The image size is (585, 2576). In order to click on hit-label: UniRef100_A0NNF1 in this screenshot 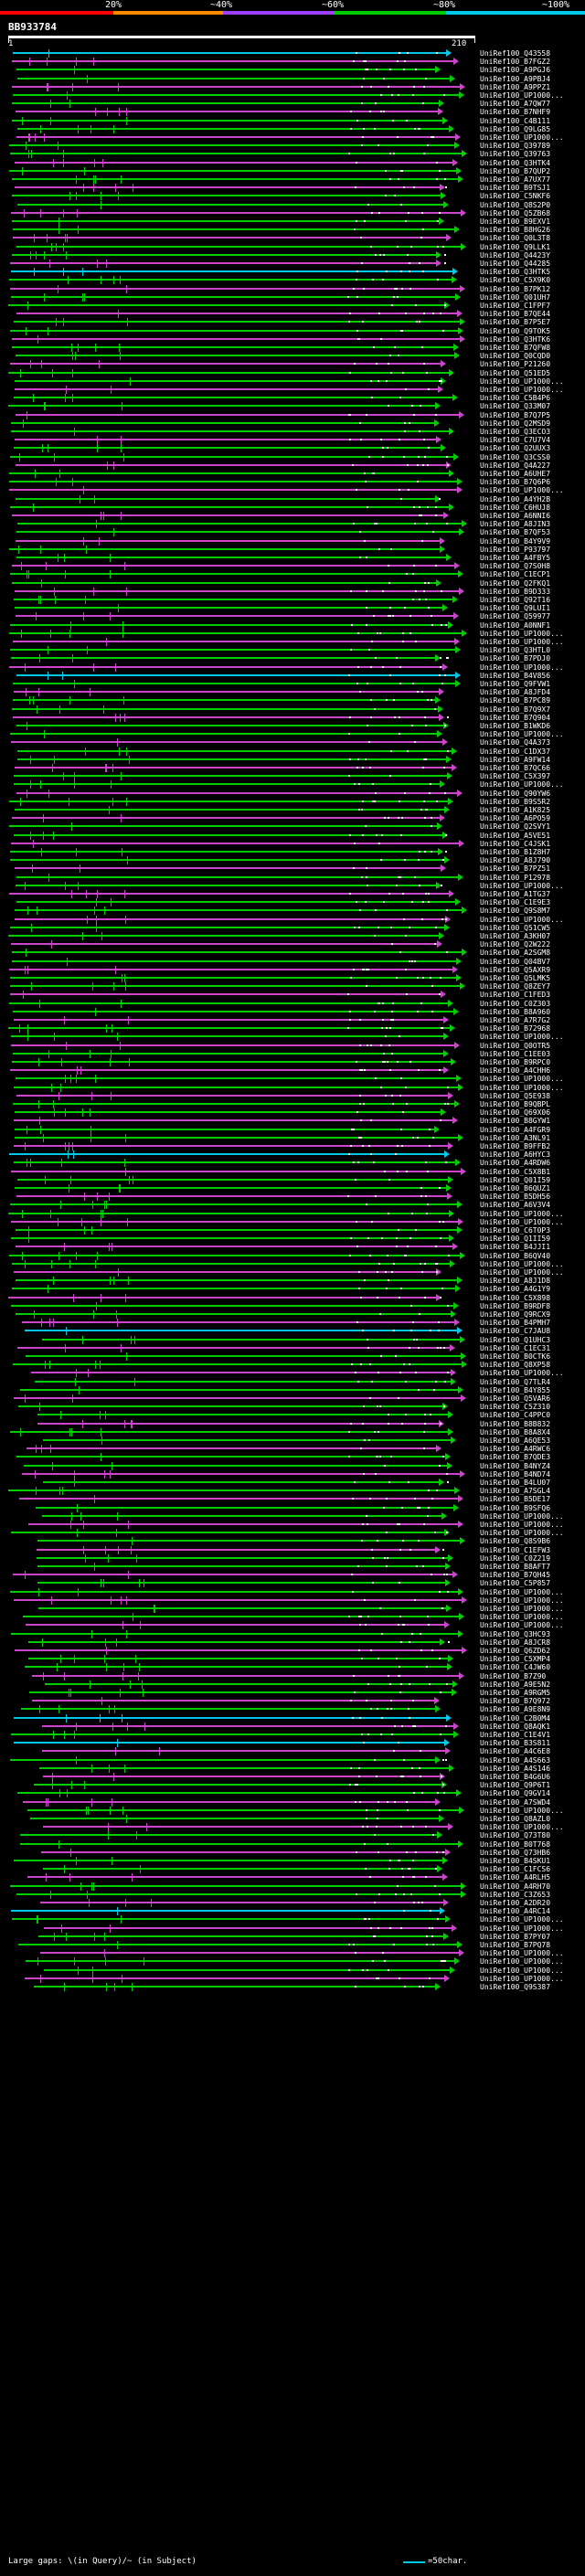, I will do `click(515, 625)`.